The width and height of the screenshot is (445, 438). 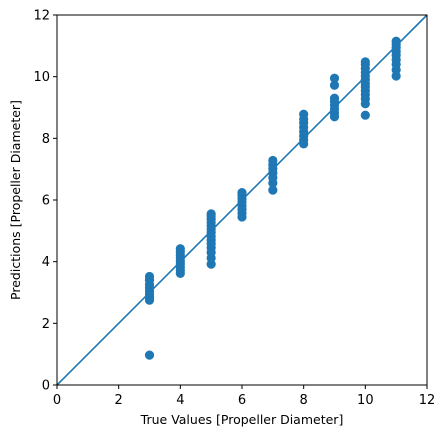 What do you see at coordinates (242, 419) in the screenshot?
I see `x-axis-label: True Values [Propeller Diameter]` at bounding box center [242, 419].